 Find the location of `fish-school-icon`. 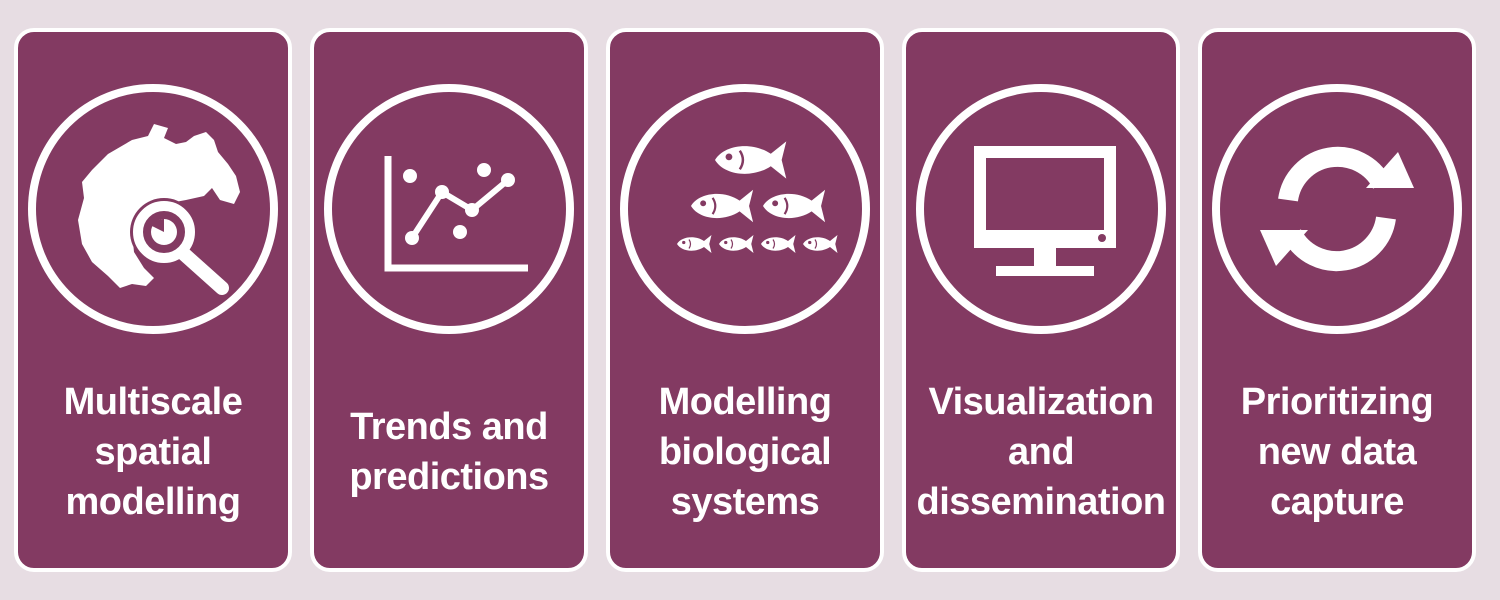

fish-school-icon is located at coordinates (757, 197).